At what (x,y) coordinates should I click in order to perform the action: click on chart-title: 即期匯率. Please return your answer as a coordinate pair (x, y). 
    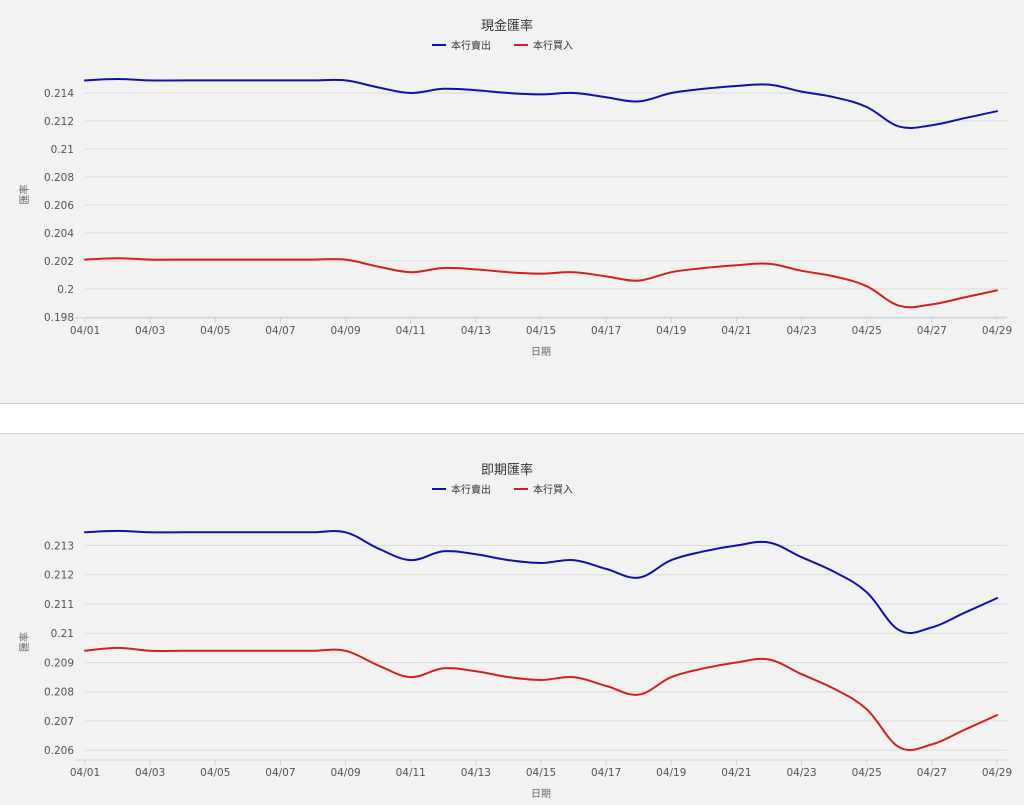
    Looking at the image, I should click on (507, 470).